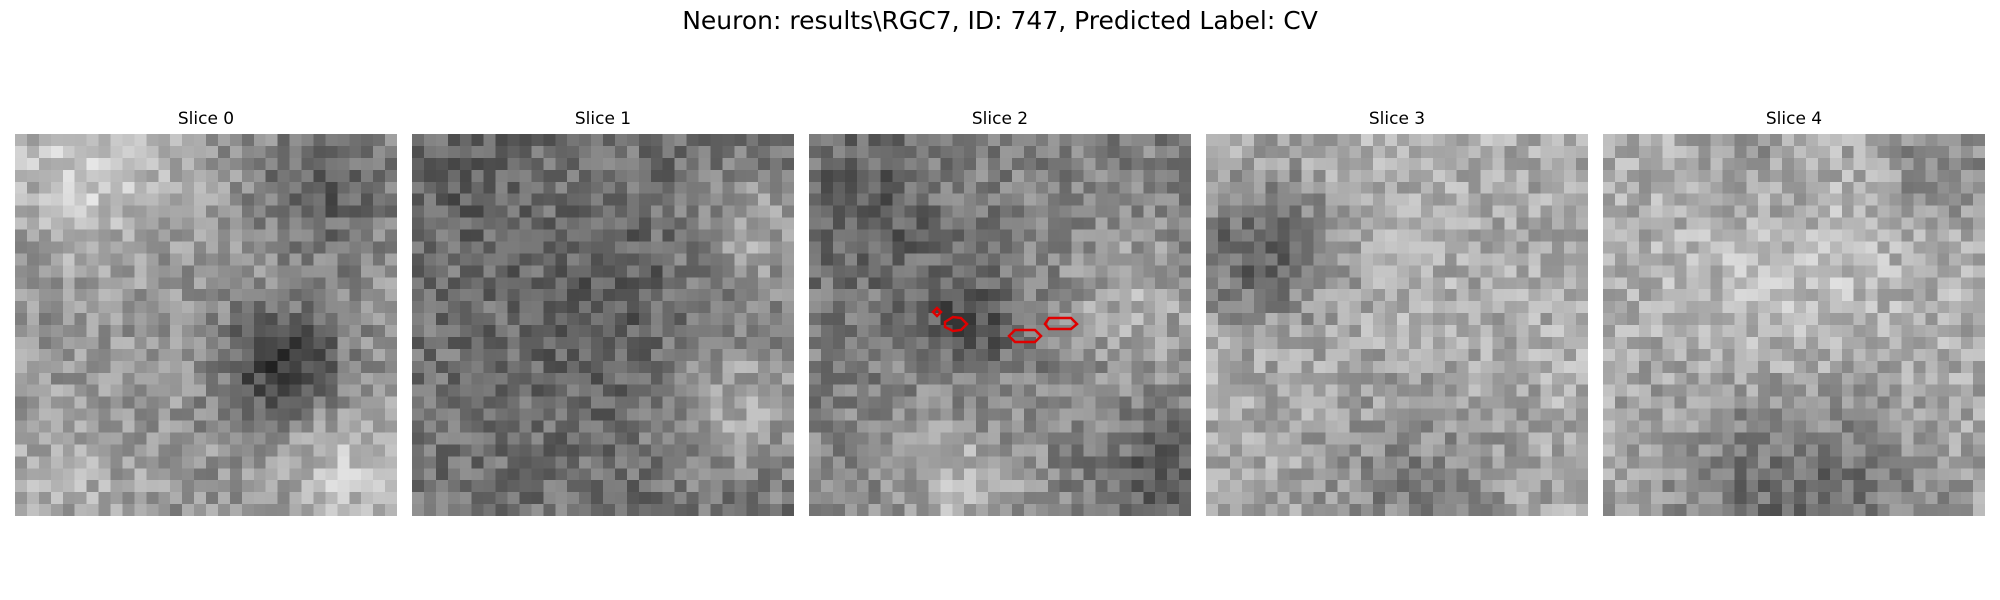 The width and height of the screenshot is (2000, 600). I want to click on slice-1-panel: Slice 1, so click(603, 312).